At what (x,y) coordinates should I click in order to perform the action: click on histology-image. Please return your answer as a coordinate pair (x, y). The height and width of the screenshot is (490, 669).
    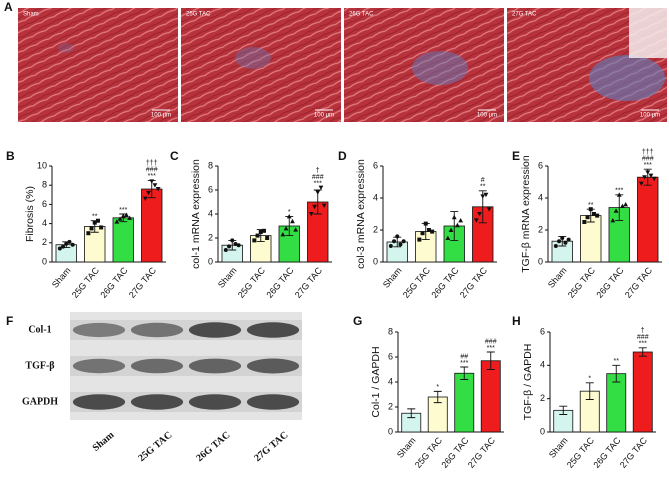
    Looking at the image, I should click on (98, 65).